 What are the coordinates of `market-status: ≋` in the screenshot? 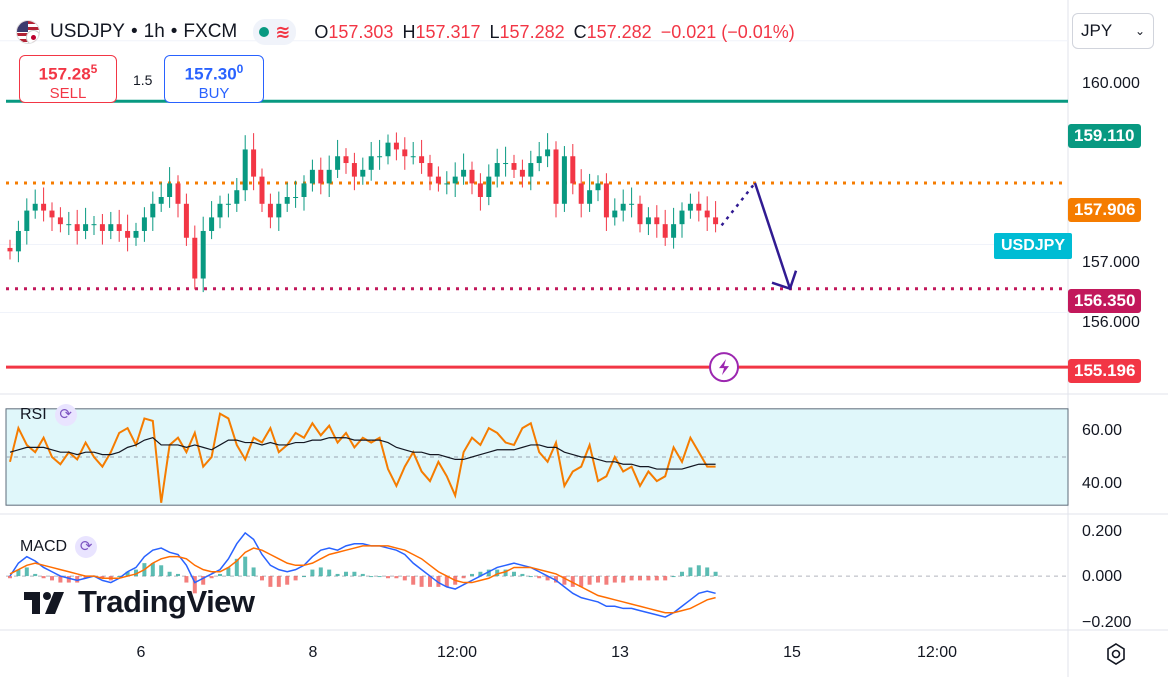 It's located at (275, 32).